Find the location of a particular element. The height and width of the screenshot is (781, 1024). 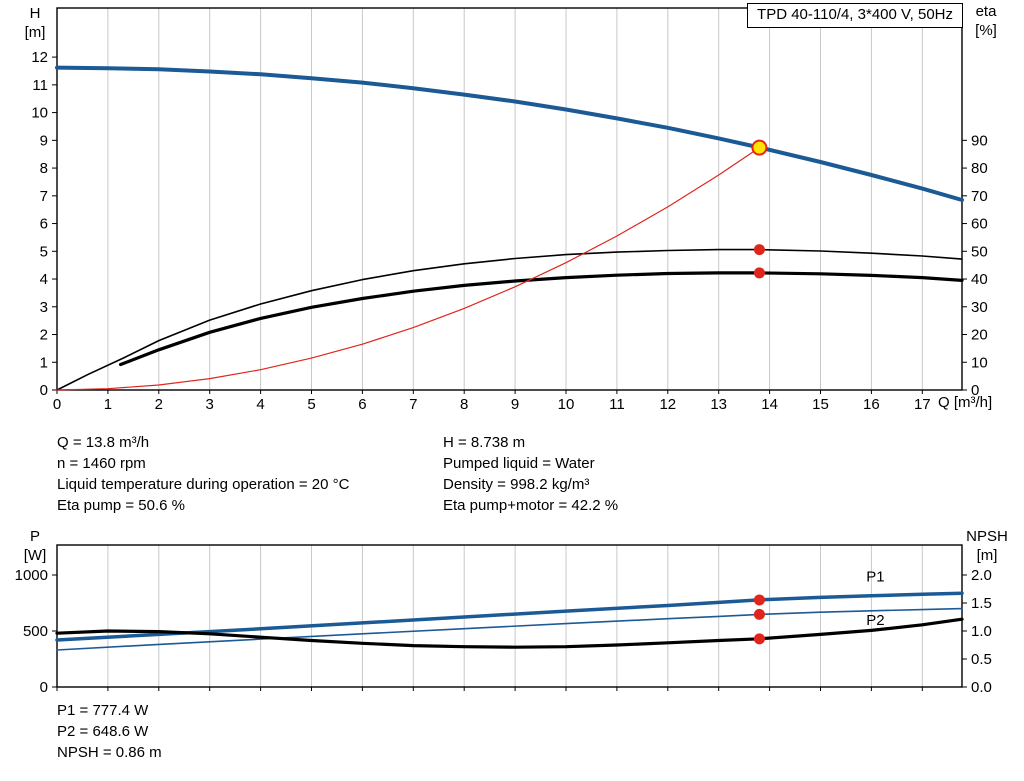

eta-axis-title: eta [%] is located at coordinates (986, 21).